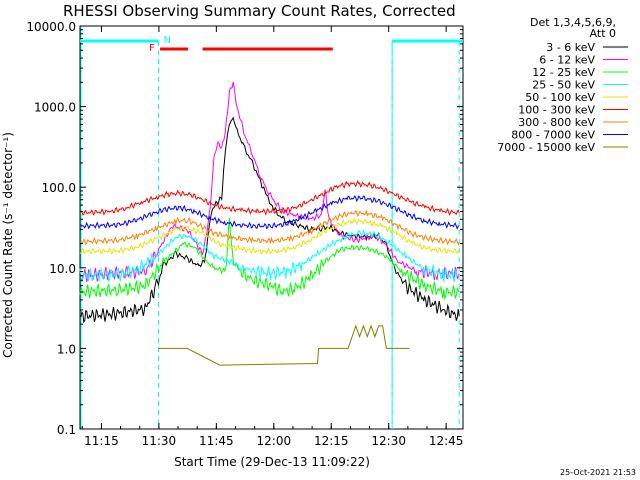 The height and width of the screenshot is (480, 640). Describe the element at coordinates (560, 97) in the screenshot. I see `legend-label: 50 - 100 keV` at that location.